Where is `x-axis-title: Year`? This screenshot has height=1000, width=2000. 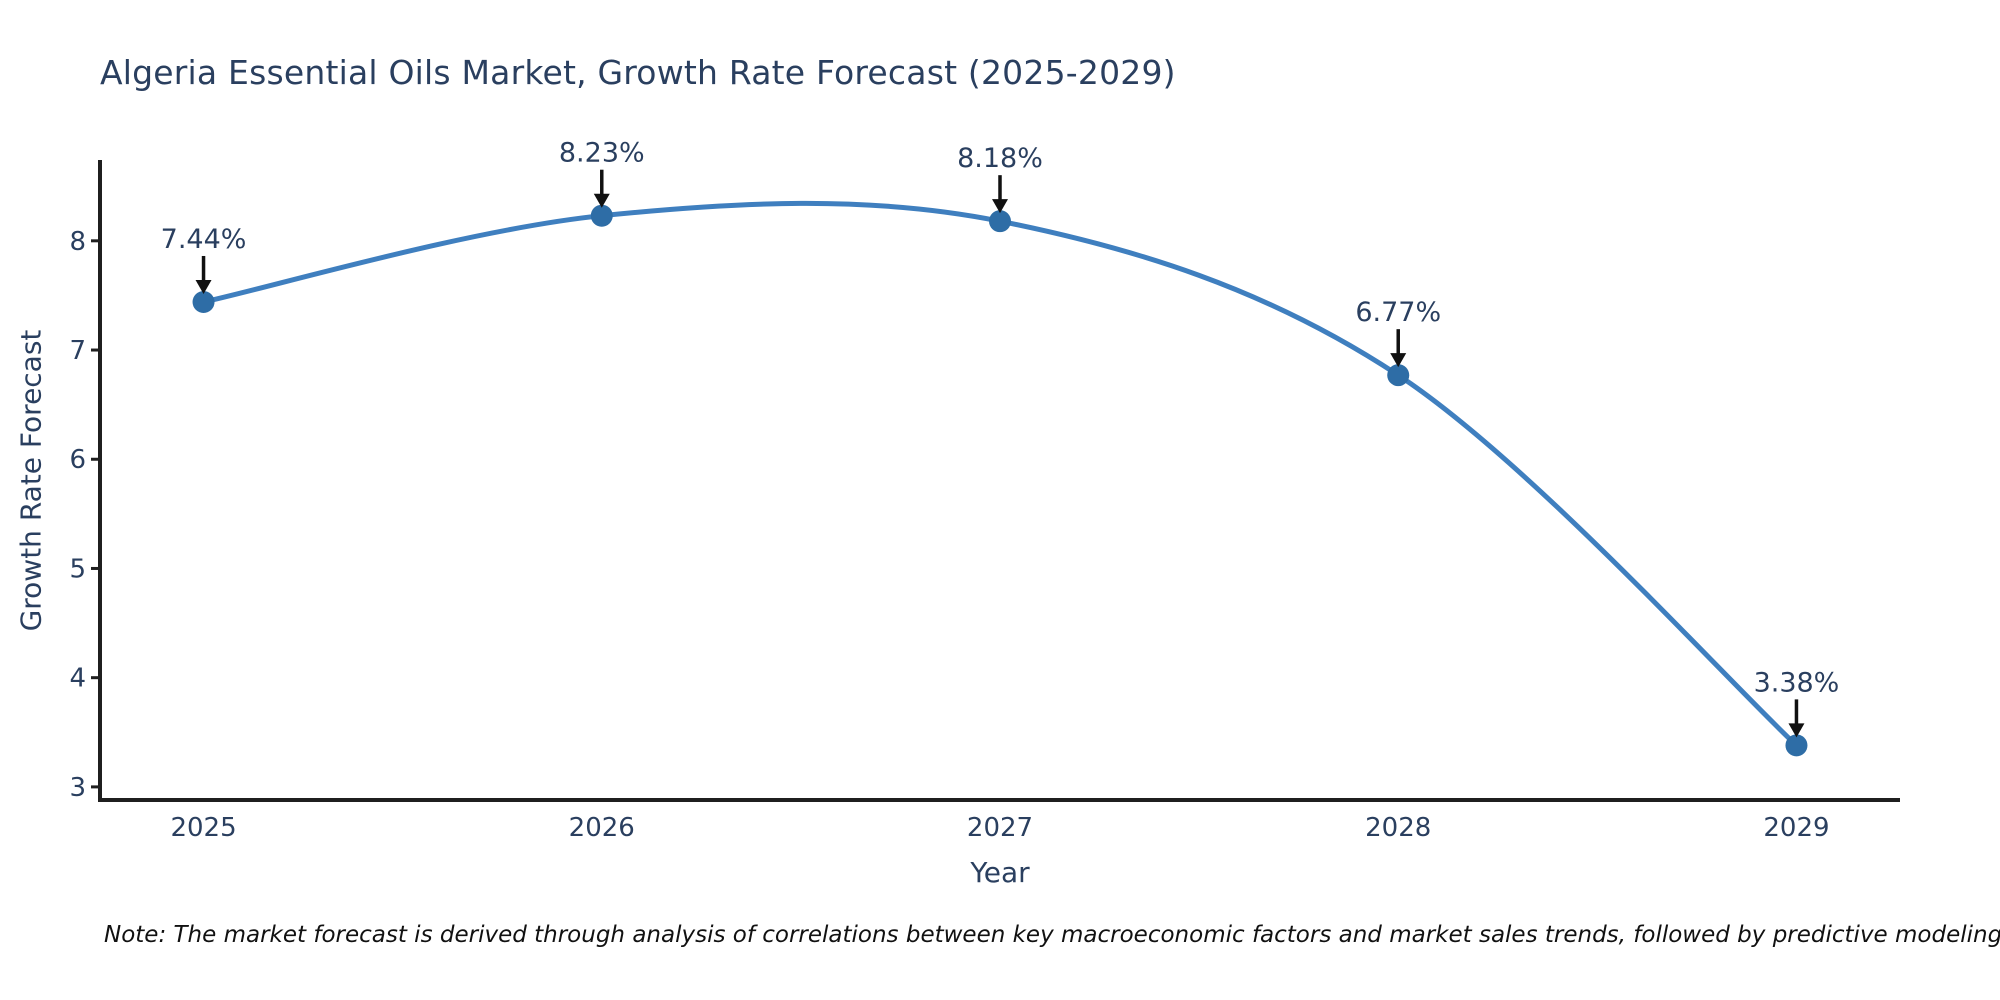
x-axis-title: Year is located at coordinates (1000, 872).